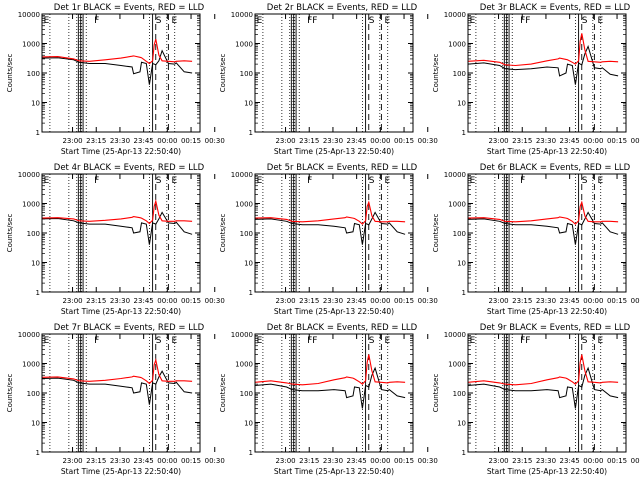 The height and width of the screenshot is (480, 640). What do you see at coordinates (342, 168) in the screenshot?
I see `panel-title: Det 5r BLACK = Events, RED = LLD` at bounding box center [342, 168].